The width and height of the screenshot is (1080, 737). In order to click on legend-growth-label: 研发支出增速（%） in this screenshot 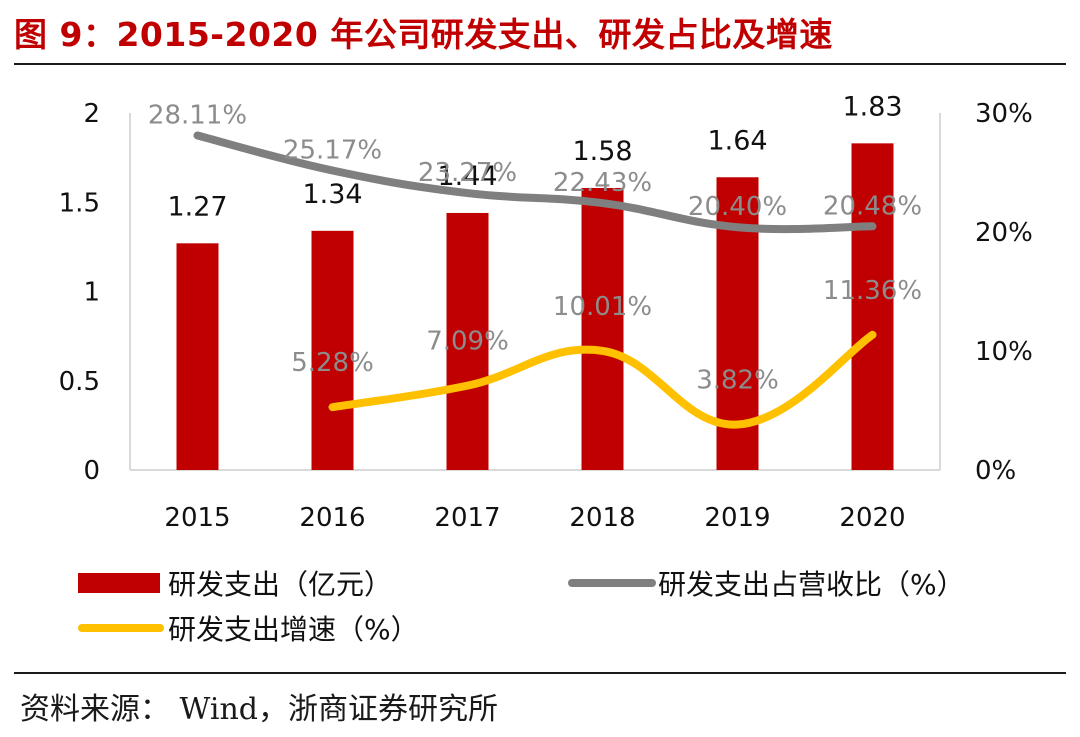, I will do `click(293, 629)`.